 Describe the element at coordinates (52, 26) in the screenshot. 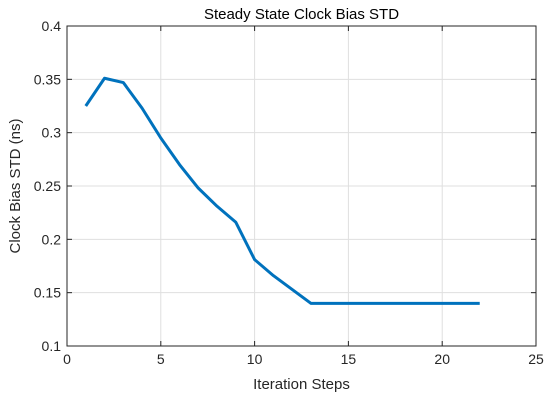

I see `y-tick-label: 0.4` at that location.